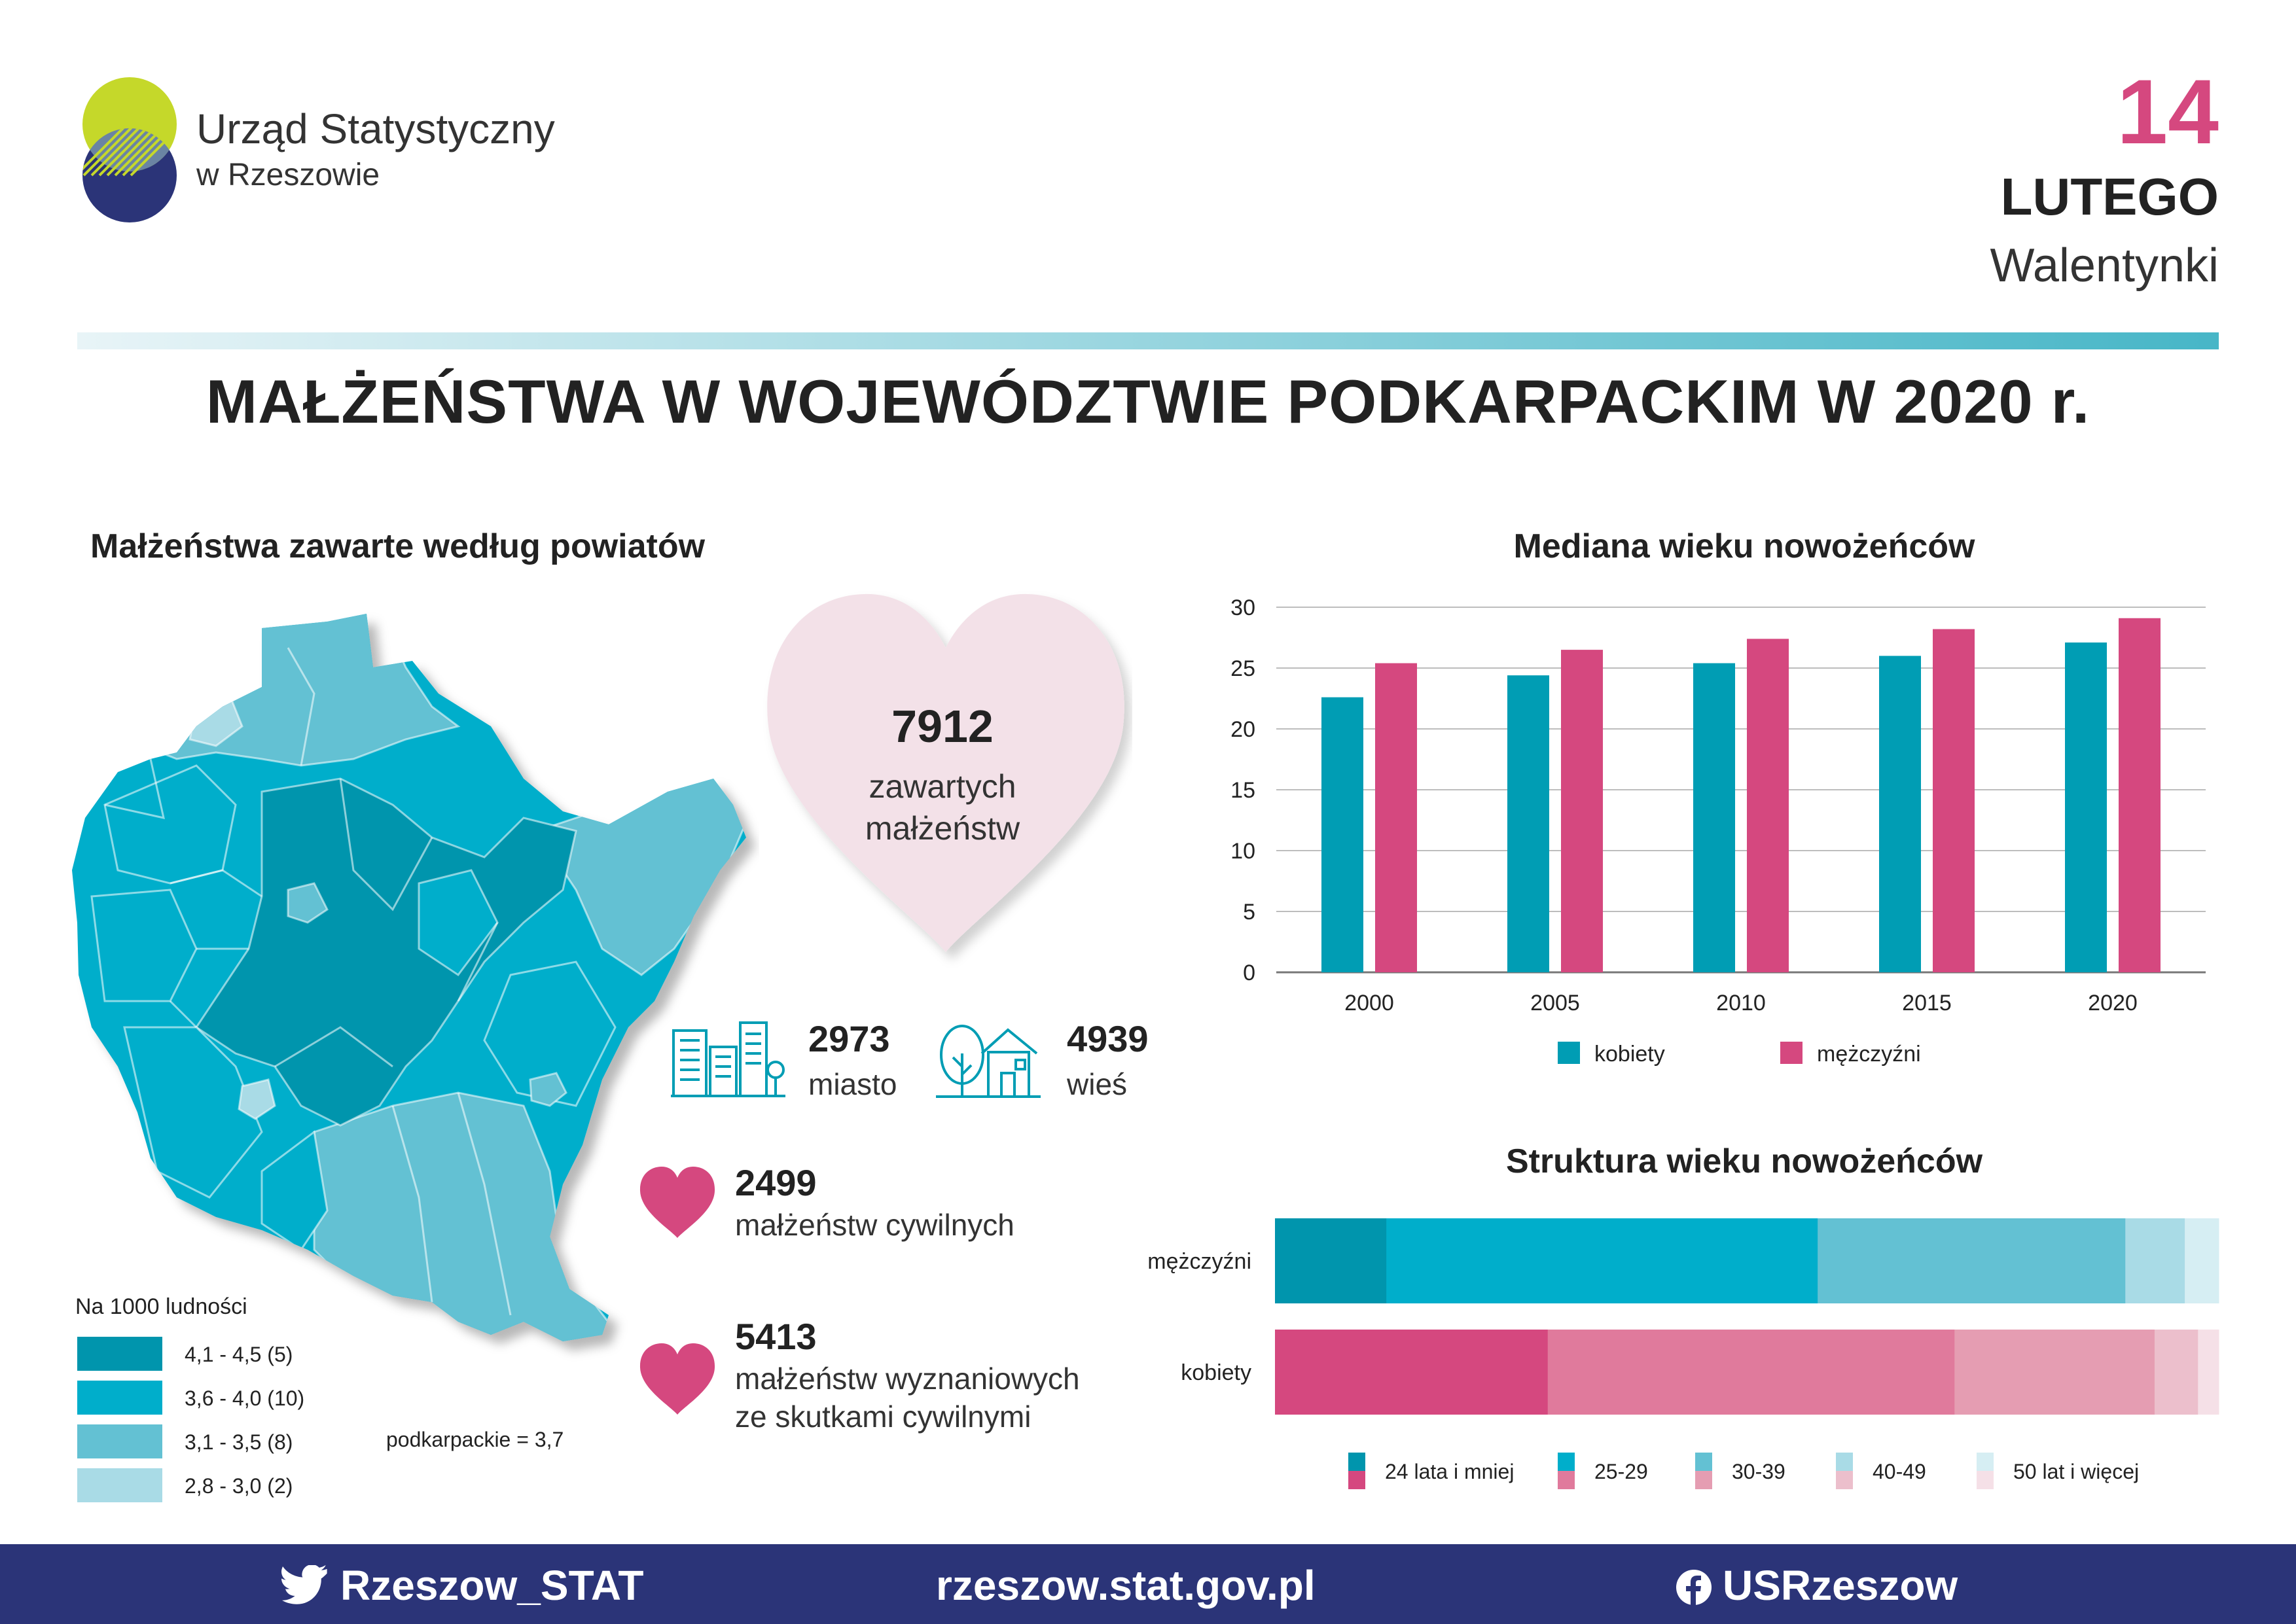  I want to click on bar-mężczyźni-2010, so click(1768, 805).